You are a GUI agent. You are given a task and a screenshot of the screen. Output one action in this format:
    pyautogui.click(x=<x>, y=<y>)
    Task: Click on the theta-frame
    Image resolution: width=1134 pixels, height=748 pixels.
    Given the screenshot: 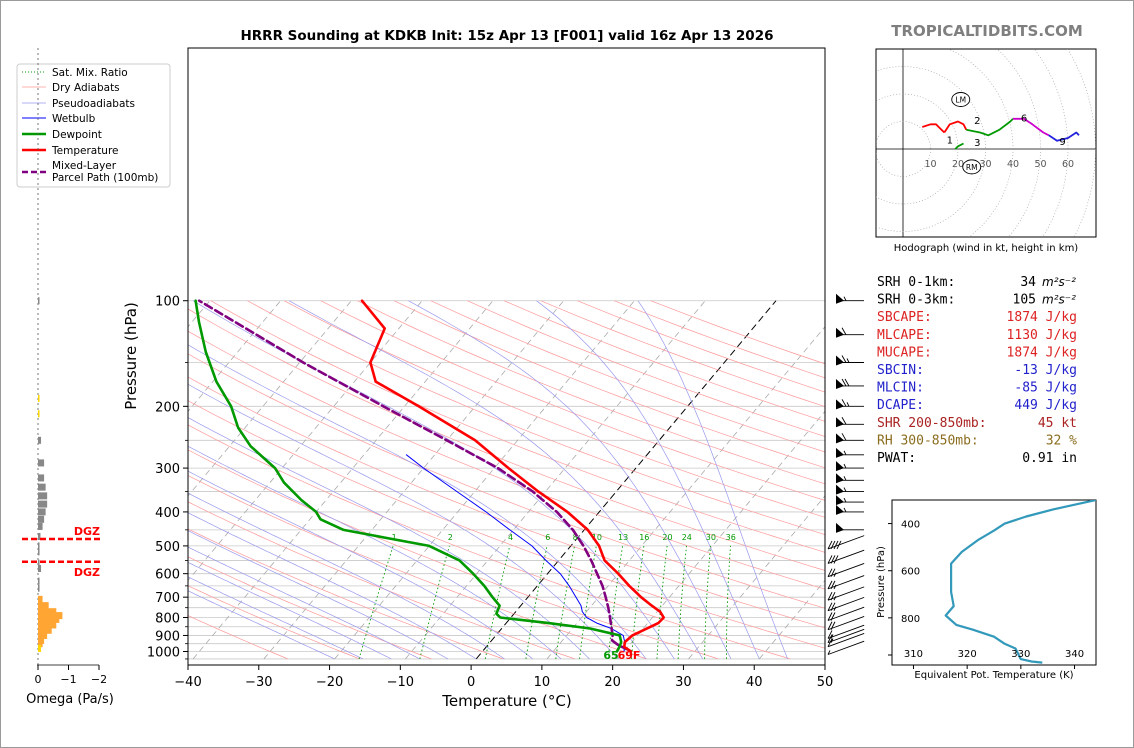 What is the action you would take?
    pyautogui.click(x=994, y=582)
    